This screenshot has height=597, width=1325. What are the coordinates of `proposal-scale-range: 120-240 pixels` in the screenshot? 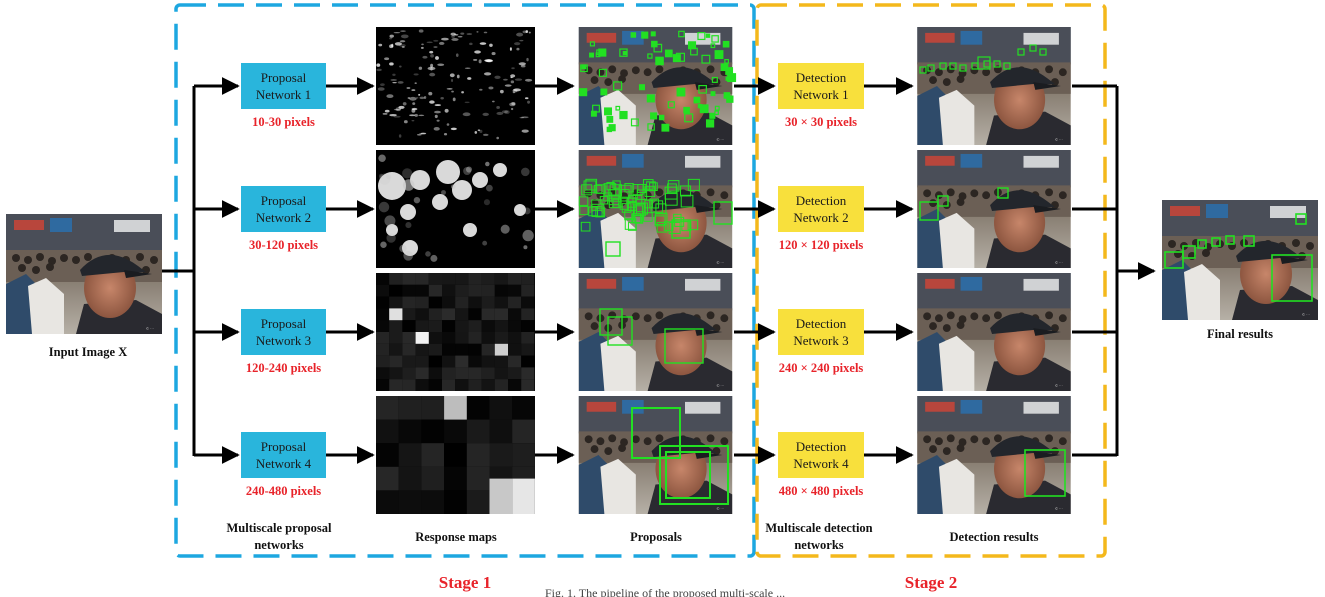 It's located at (283, 368).